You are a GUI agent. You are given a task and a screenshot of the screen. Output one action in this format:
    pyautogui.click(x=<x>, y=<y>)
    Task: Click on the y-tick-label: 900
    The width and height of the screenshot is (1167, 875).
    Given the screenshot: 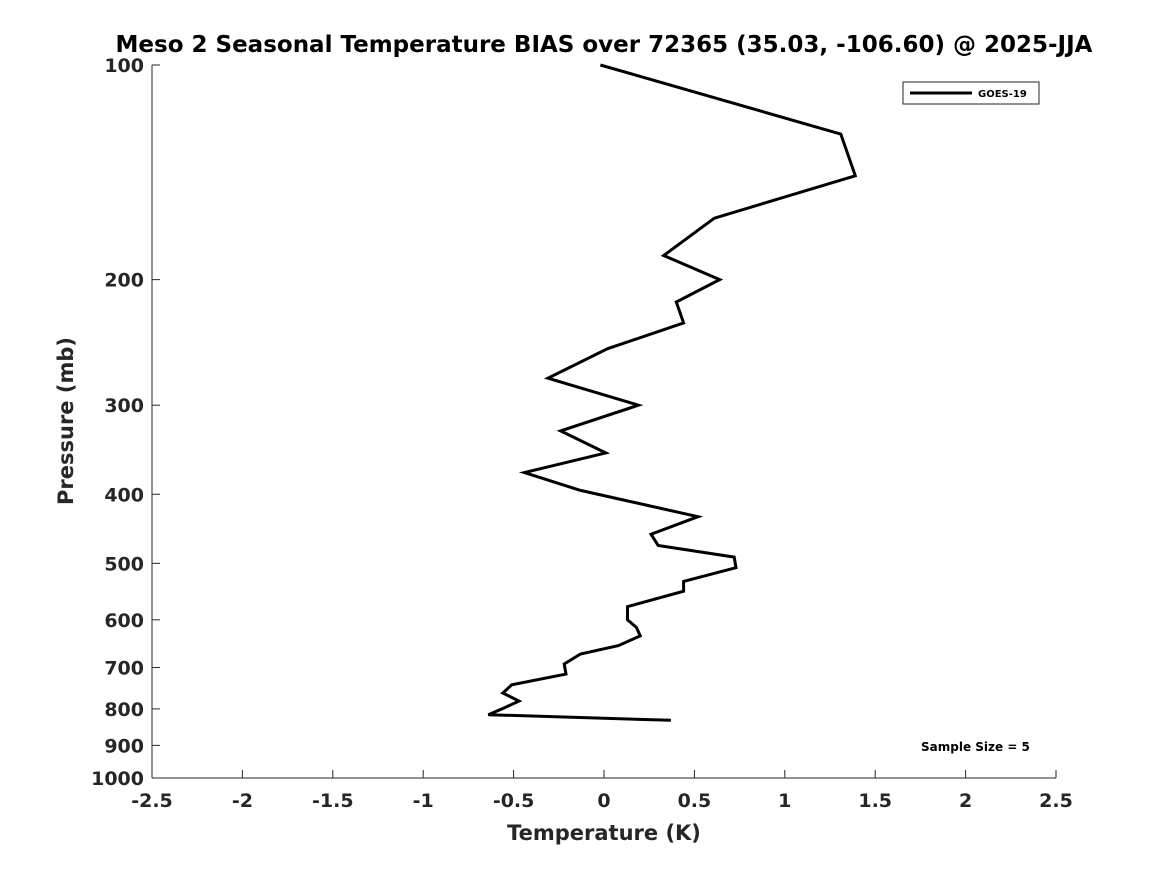 What is the action you would take?
    pyautogui.click(x=124, y=746)
    